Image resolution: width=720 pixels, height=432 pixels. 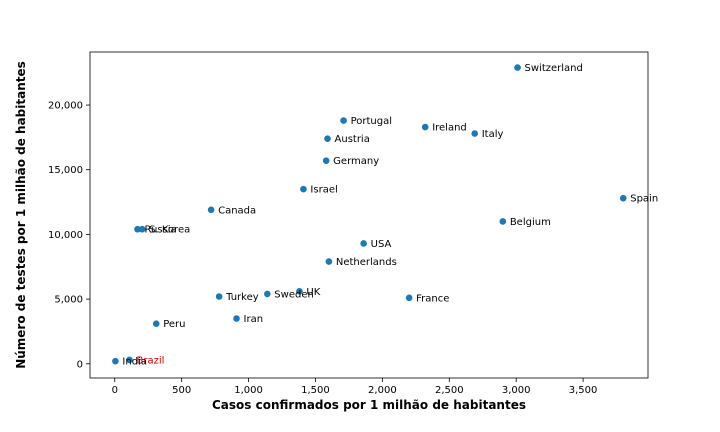 I want to click on point-label: Sweden, so click(x=294, y=294).